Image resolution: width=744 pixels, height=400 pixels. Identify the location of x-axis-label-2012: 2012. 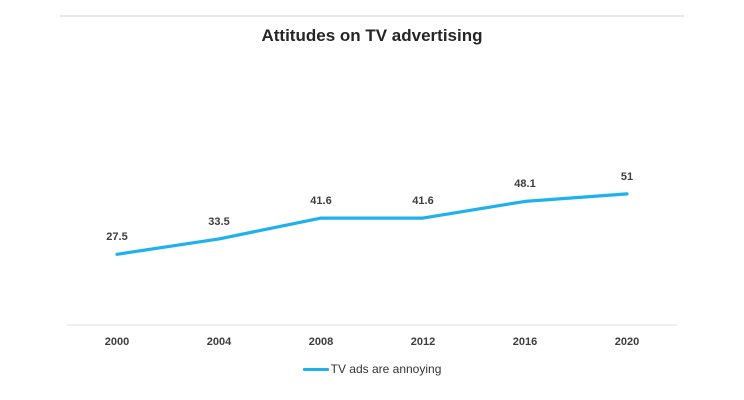
(423, 342).